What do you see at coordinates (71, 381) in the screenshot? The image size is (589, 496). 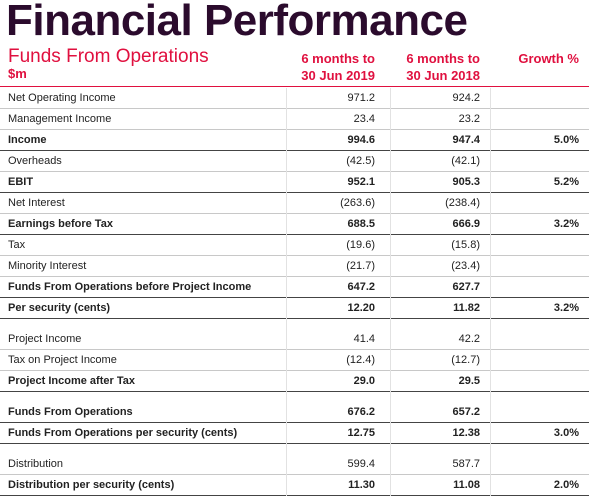 I see `row-label: Project Income after Tax` at bounding box center [71, 381].